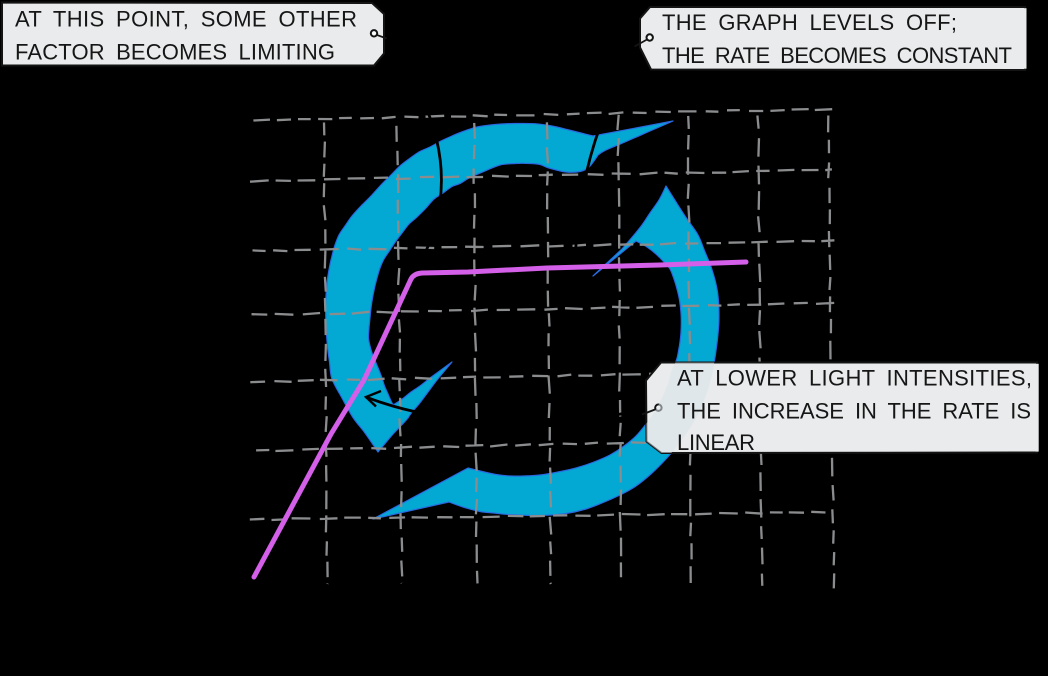  I want to click on svg-text: LINEAR, so click(716, 442).